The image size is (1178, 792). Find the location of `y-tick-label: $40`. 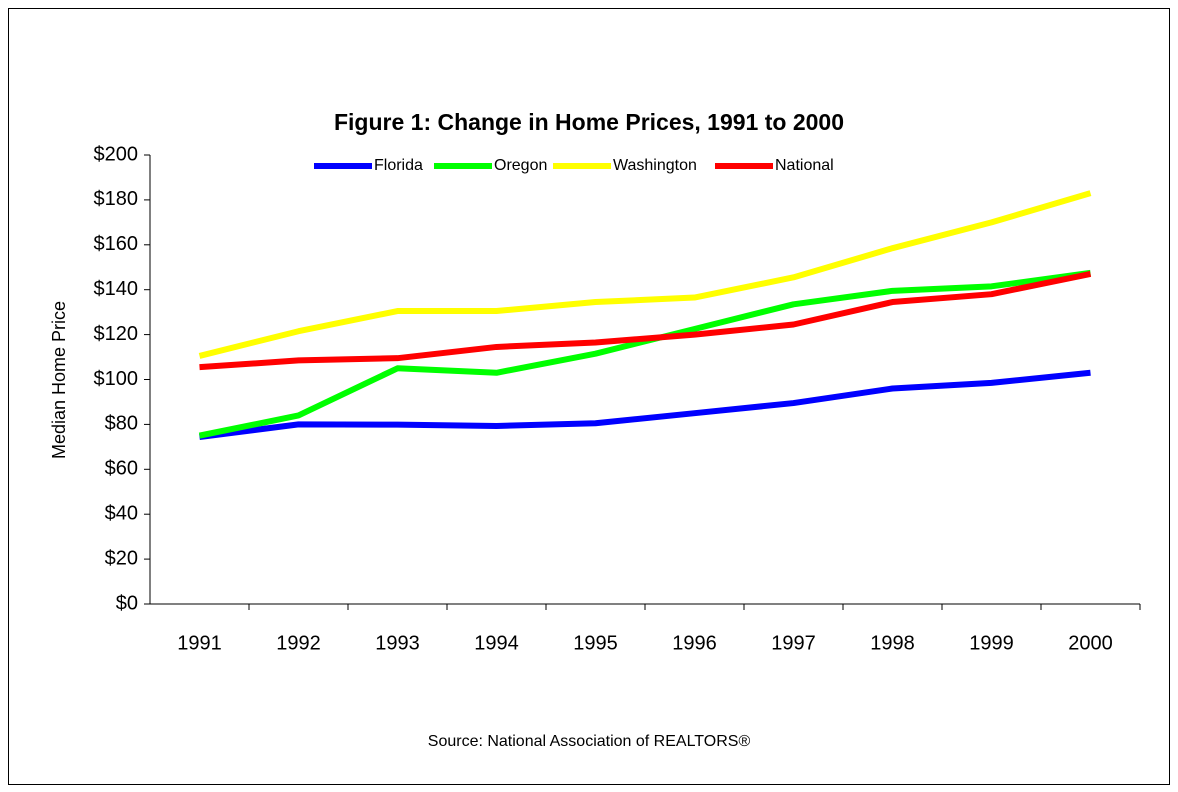

y-tick-label: $40 is located at coordinates (121, 513).